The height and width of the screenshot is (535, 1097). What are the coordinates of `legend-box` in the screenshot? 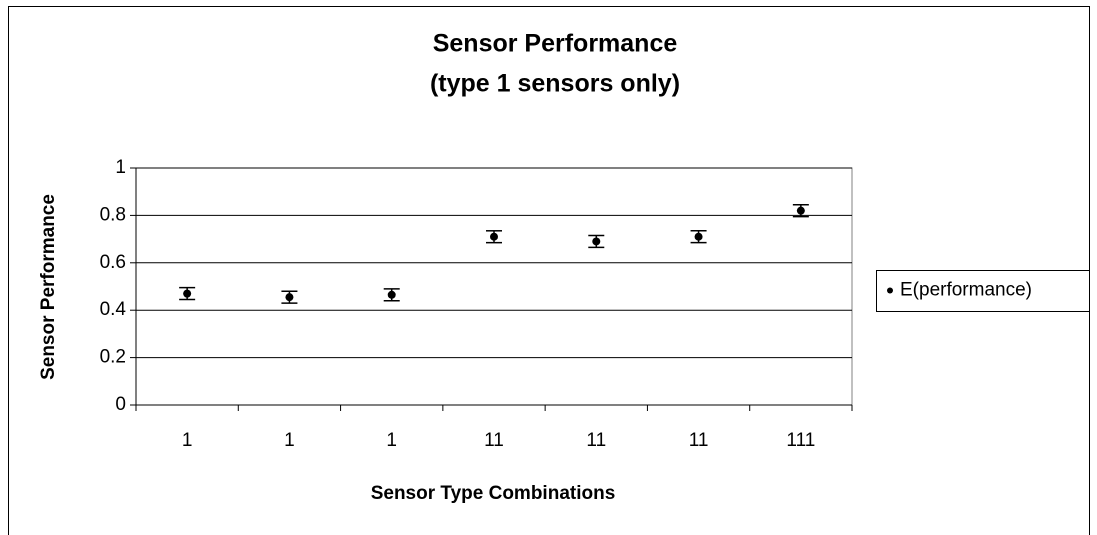 It's located at (983, 291).